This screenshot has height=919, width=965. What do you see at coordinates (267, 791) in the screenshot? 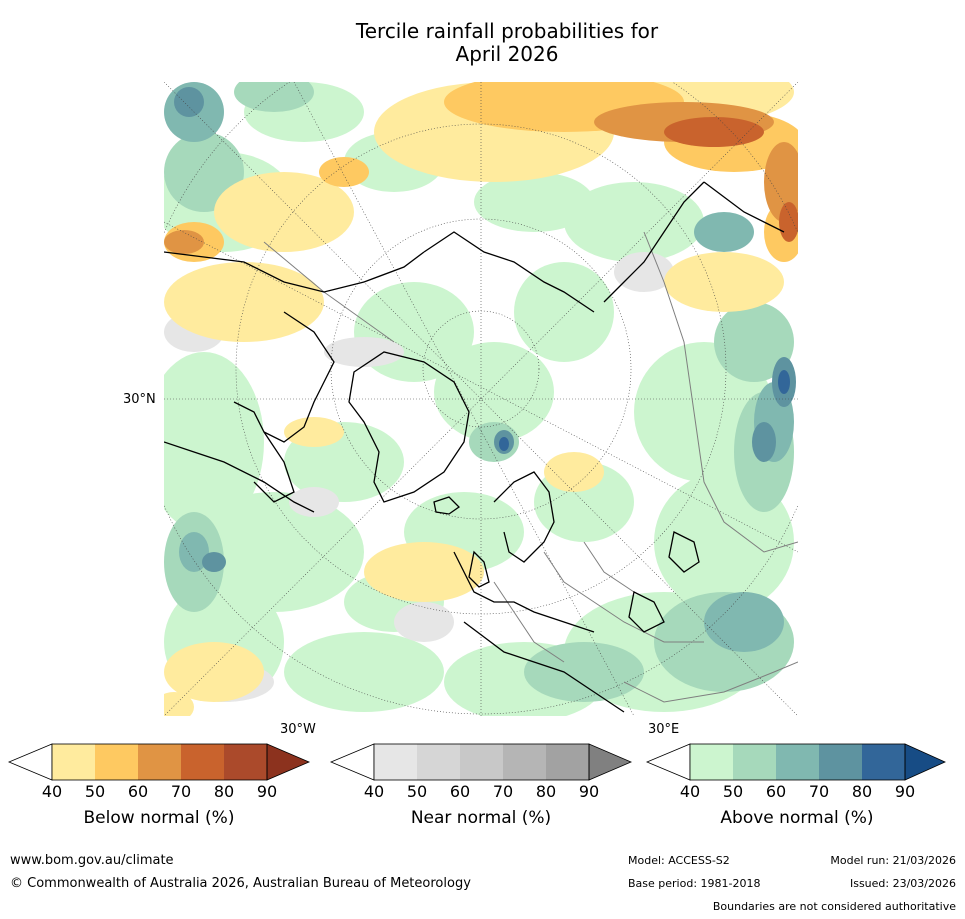
I see `below-tick-90: 90` at bounding box center [267, 791].